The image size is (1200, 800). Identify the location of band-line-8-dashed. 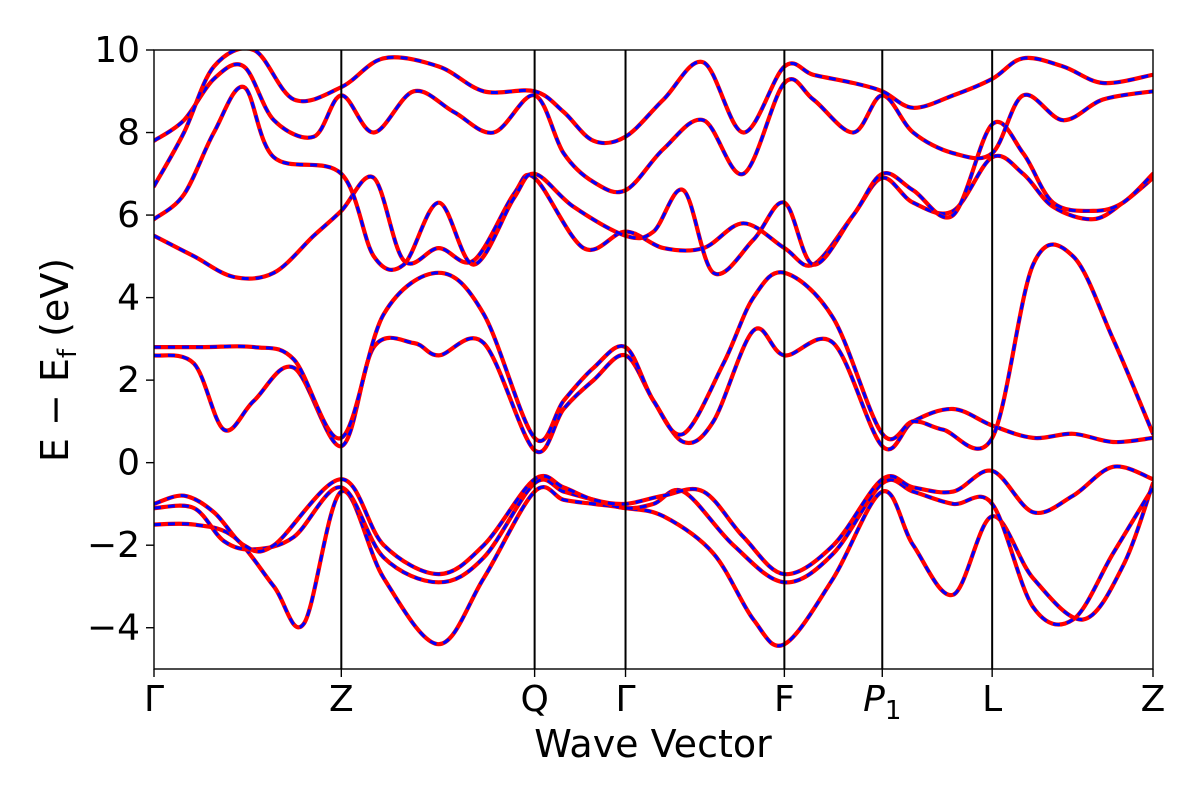
(653, 128).